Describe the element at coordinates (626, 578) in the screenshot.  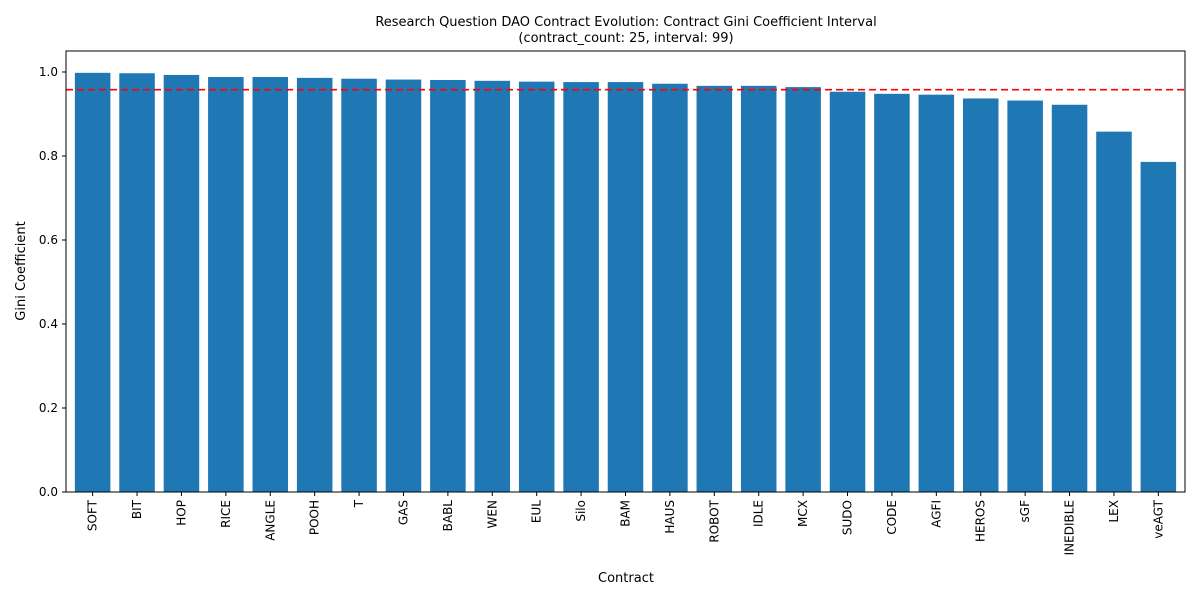
I see `x-axis-label: Contract` at that location.